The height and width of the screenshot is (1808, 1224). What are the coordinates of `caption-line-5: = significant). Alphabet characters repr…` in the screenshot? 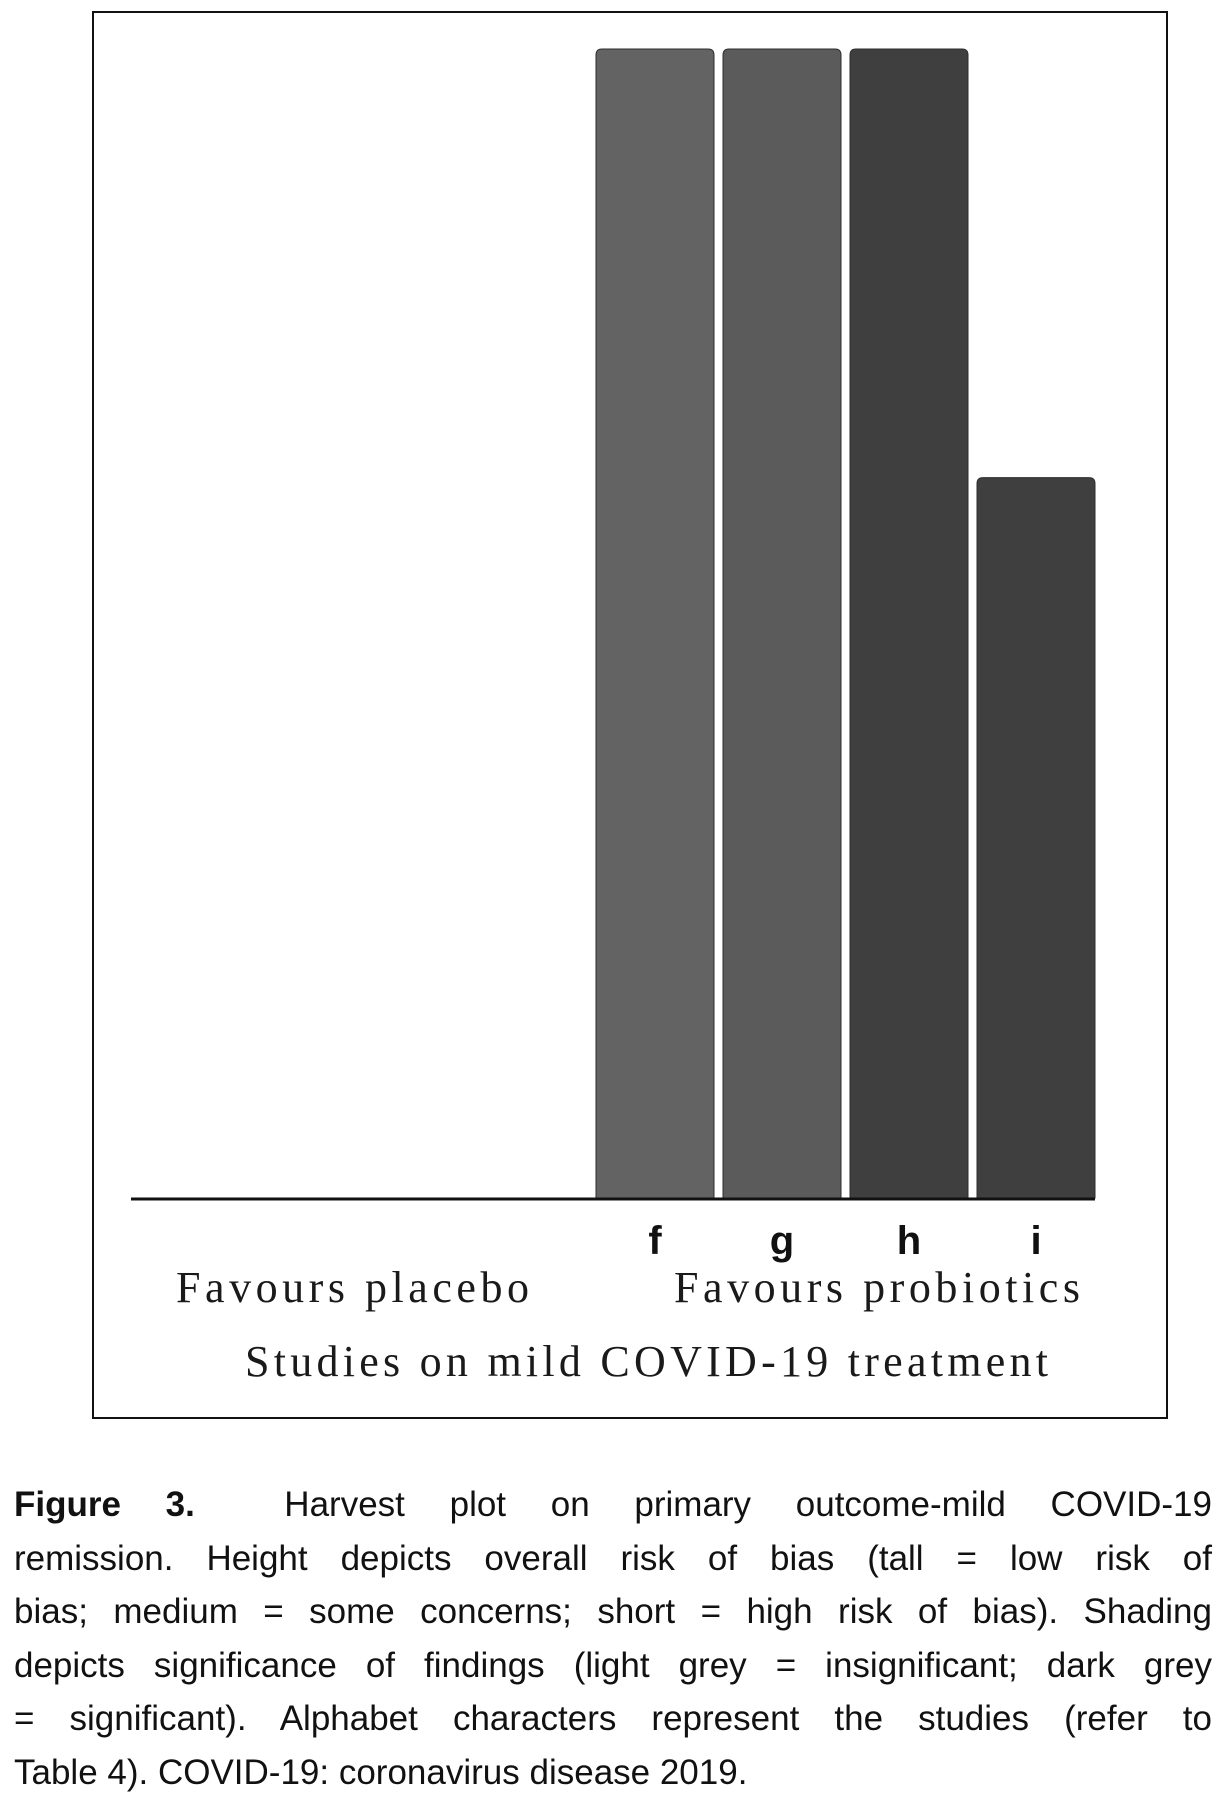 It's located at (613, 1718).